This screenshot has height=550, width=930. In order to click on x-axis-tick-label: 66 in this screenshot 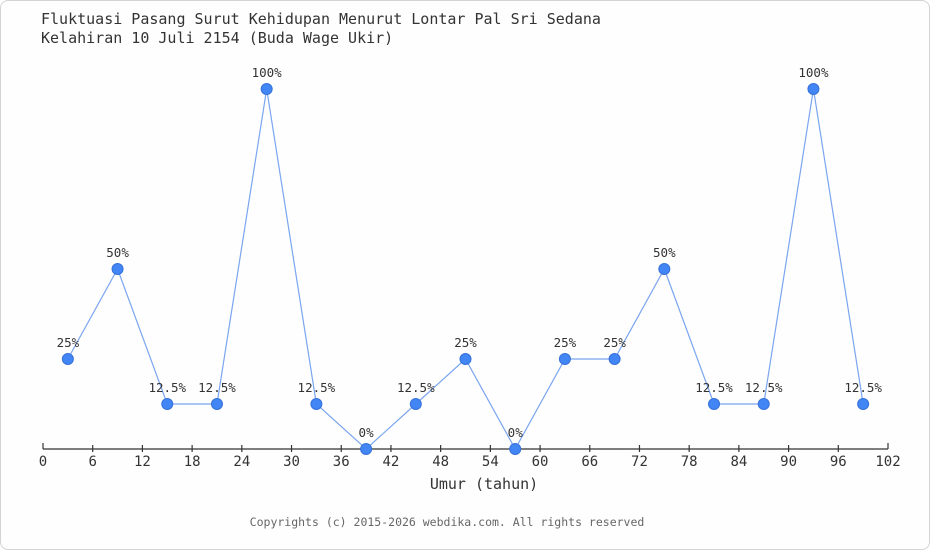, I will do `click(589, 462)`.